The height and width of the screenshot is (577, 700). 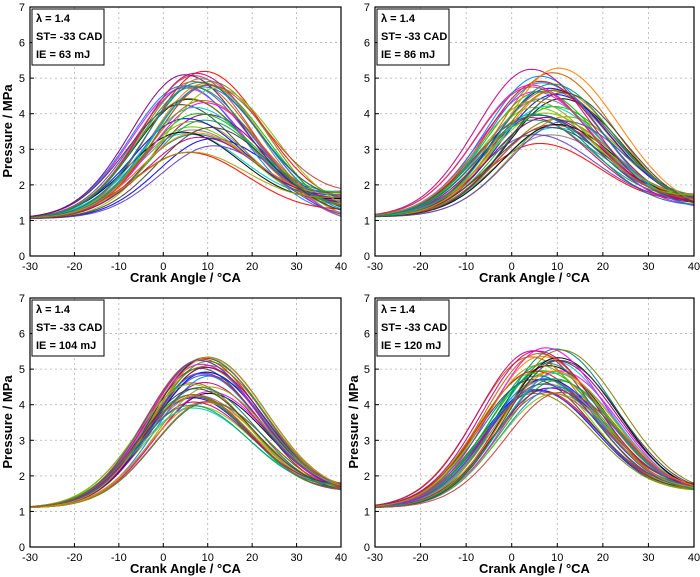 I want to click on x-tick-label: 0, so click(x=512, y=558).